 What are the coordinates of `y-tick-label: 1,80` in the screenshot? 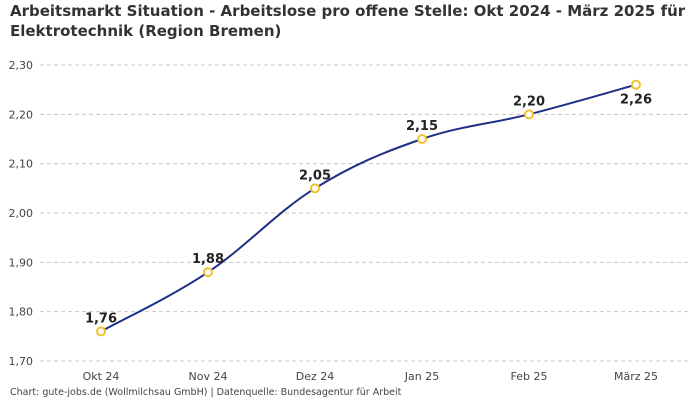 It's located at (21, 312).